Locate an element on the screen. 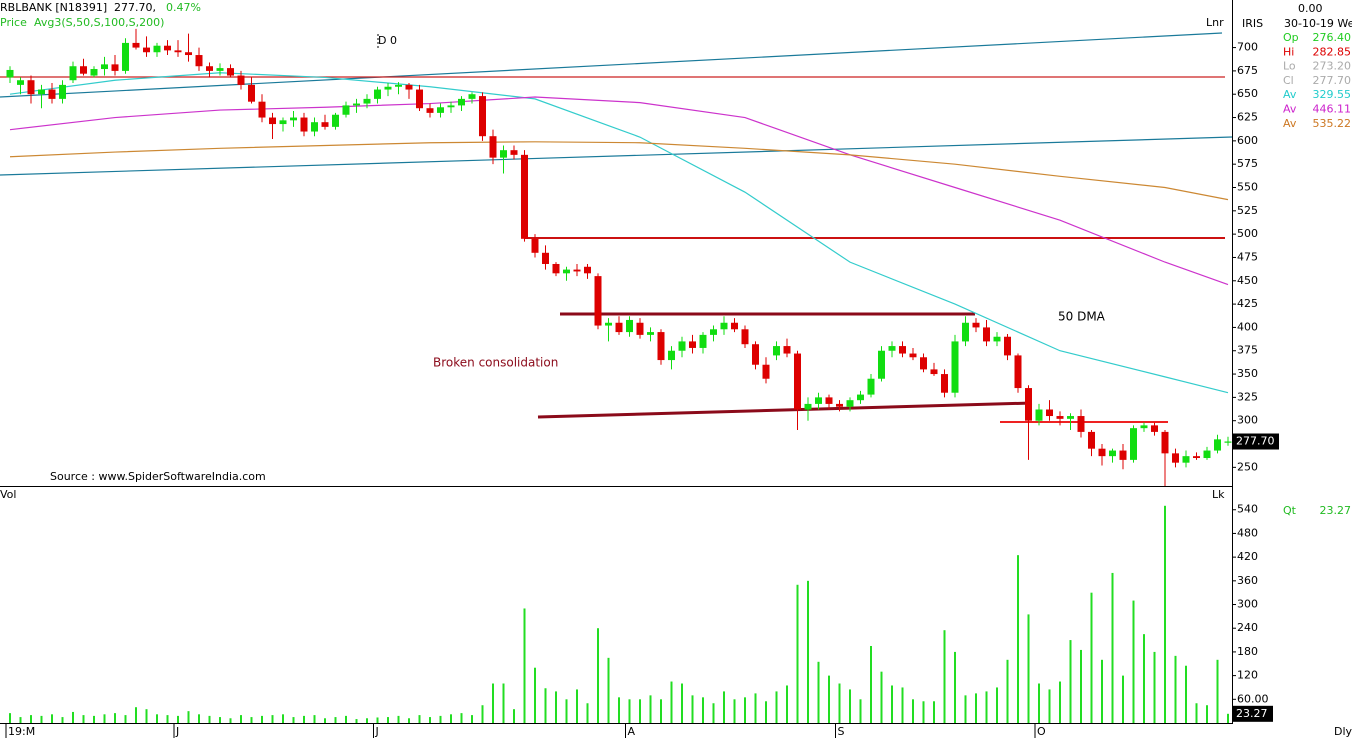  info-label: Hi is located at coordinates (1288, 51).